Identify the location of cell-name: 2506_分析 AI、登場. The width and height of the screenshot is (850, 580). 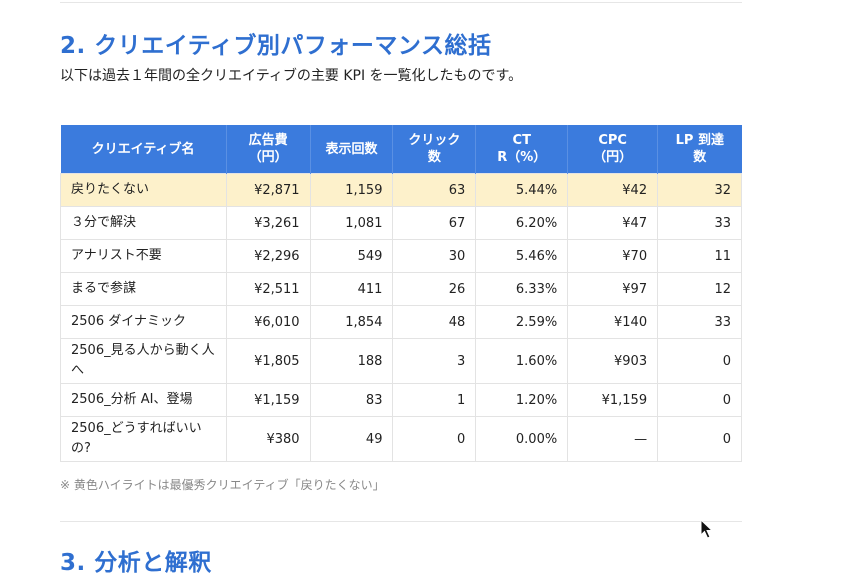
(143, 400).